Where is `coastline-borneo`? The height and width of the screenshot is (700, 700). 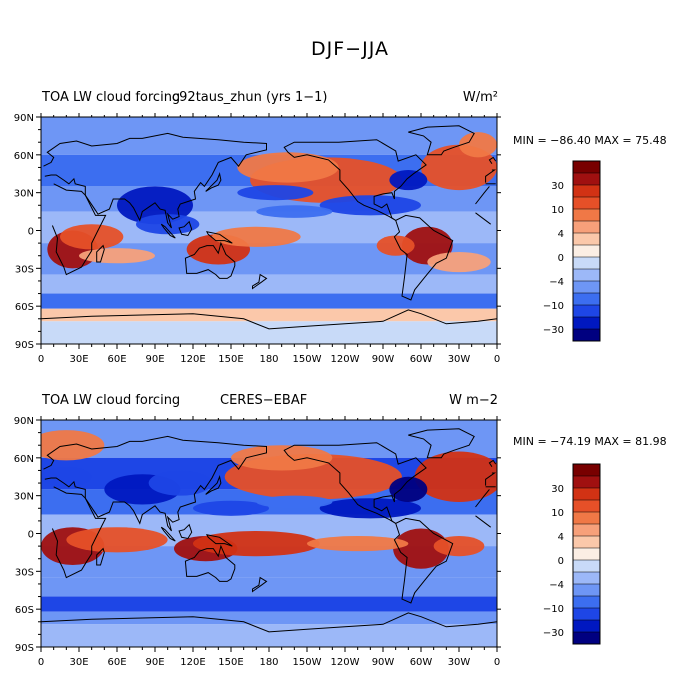 coastline-borneo is located at coordinates (185, 531).